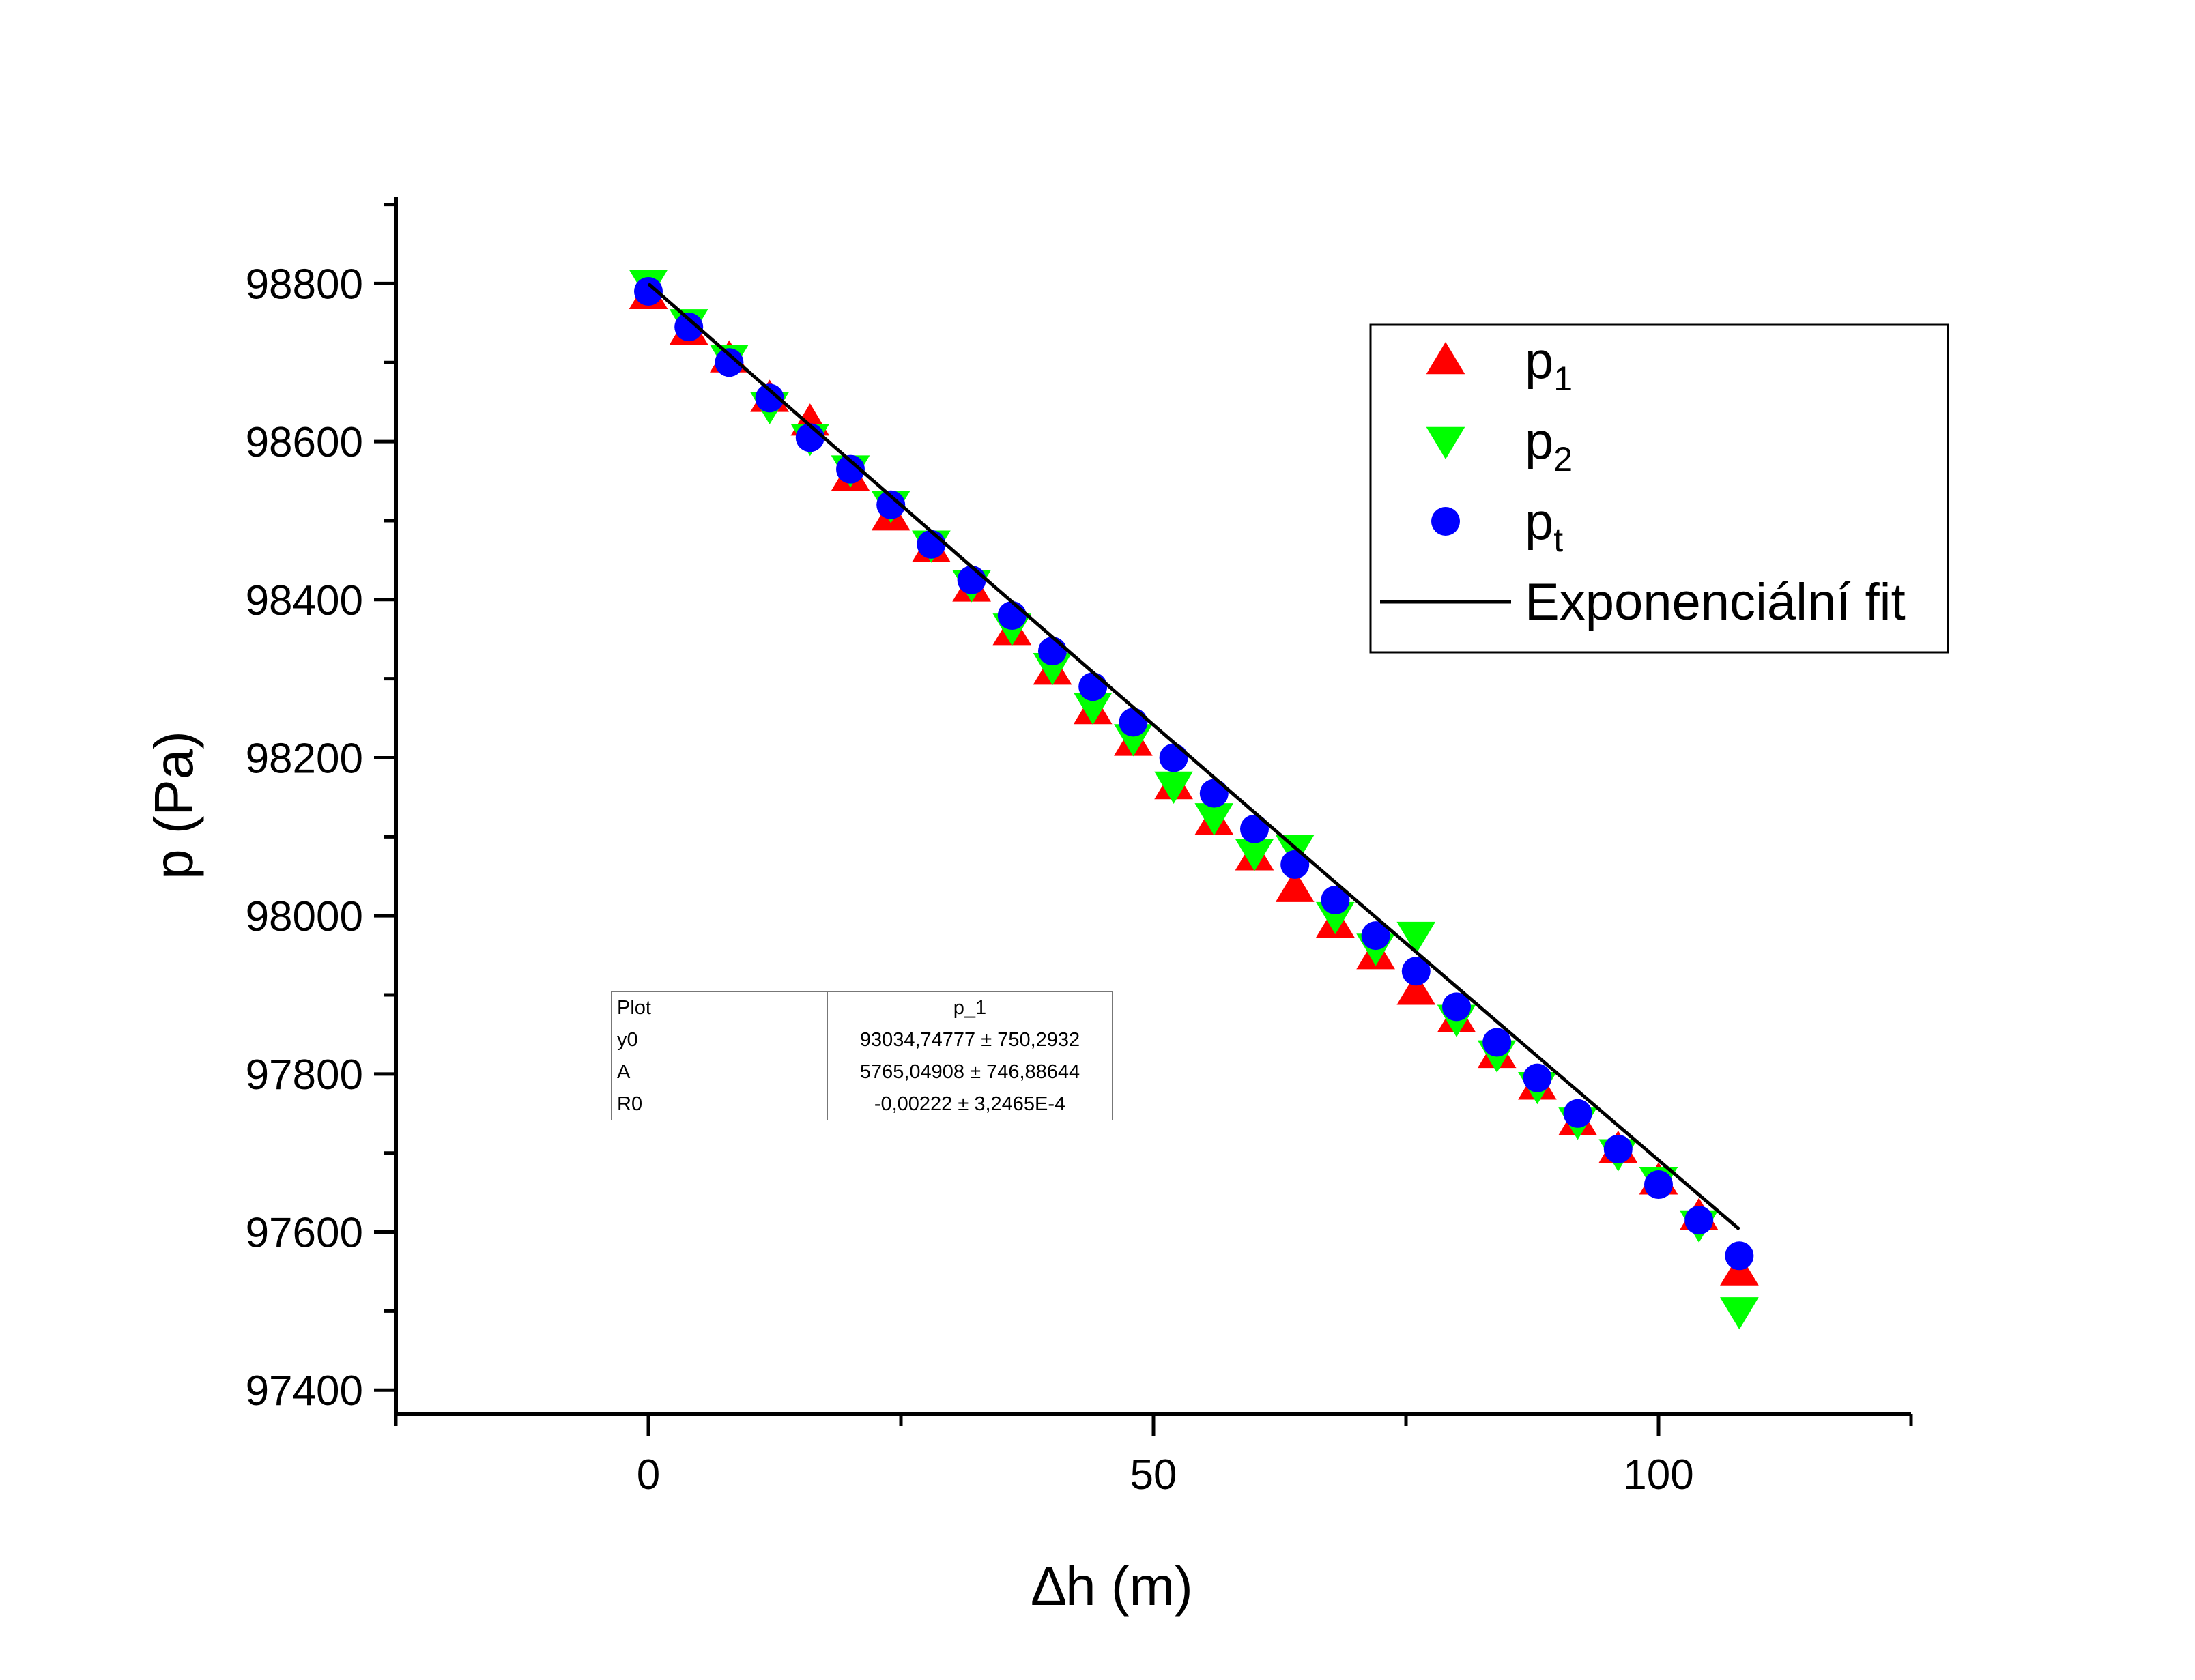 The width and height of the screenshot is (2195, 1680). I want to click on fit-table-value-cell: 5765,04908 ± 746,88644, so click(970, 1072).